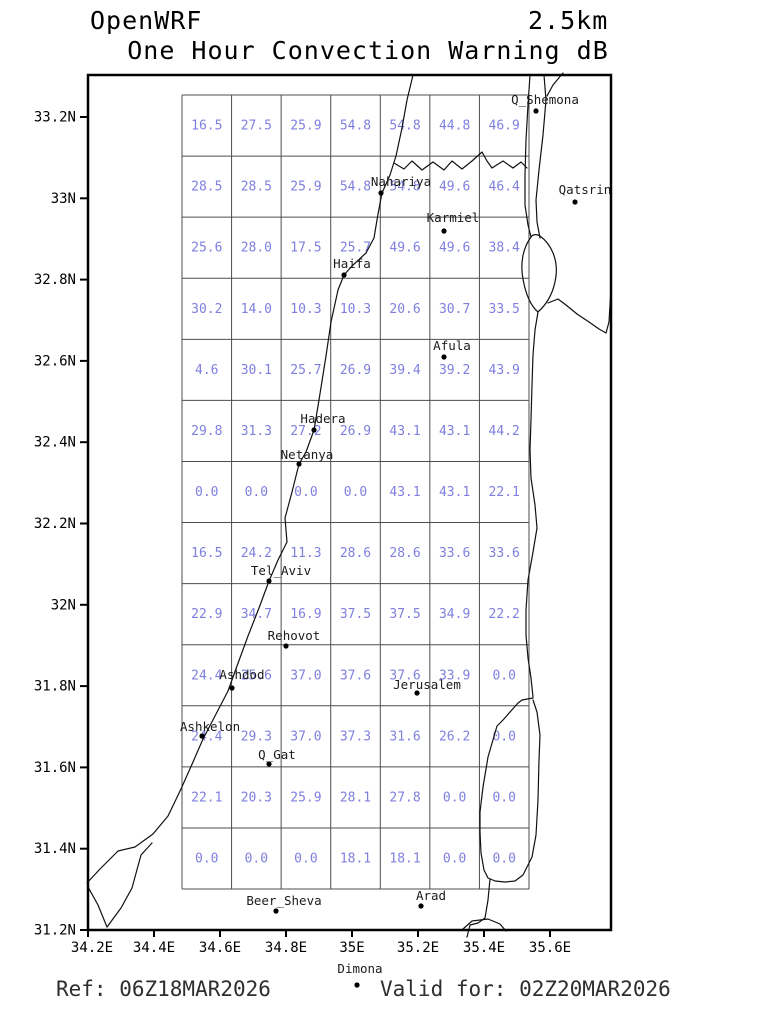  Describe the element at coordinates (355, 309) in the screenshot. I see `grid-value: 10.3` at that location.